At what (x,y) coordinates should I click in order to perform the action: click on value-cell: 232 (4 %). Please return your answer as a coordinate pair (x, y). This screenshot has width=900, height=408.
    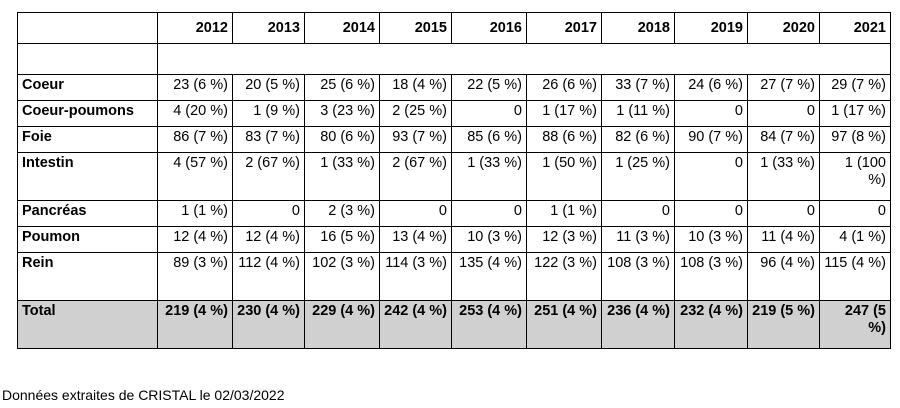
    Looking at the image, I should click on (711, 324).